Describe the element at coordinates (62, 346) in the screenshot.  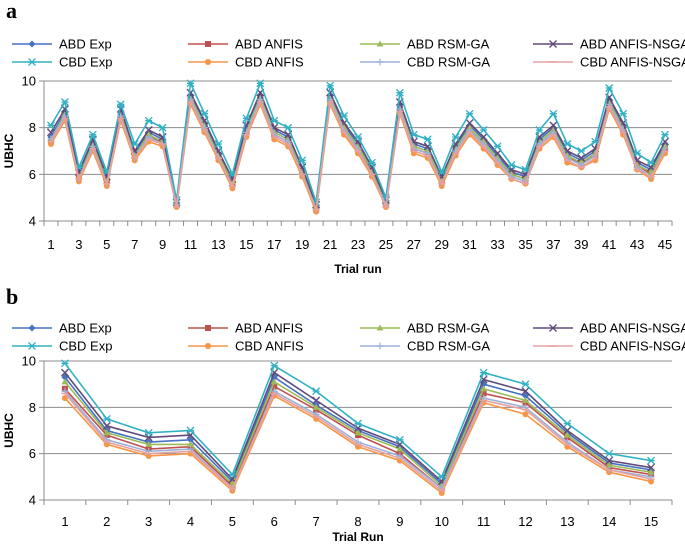
I see `legend-item: CBD Exp` at that location.